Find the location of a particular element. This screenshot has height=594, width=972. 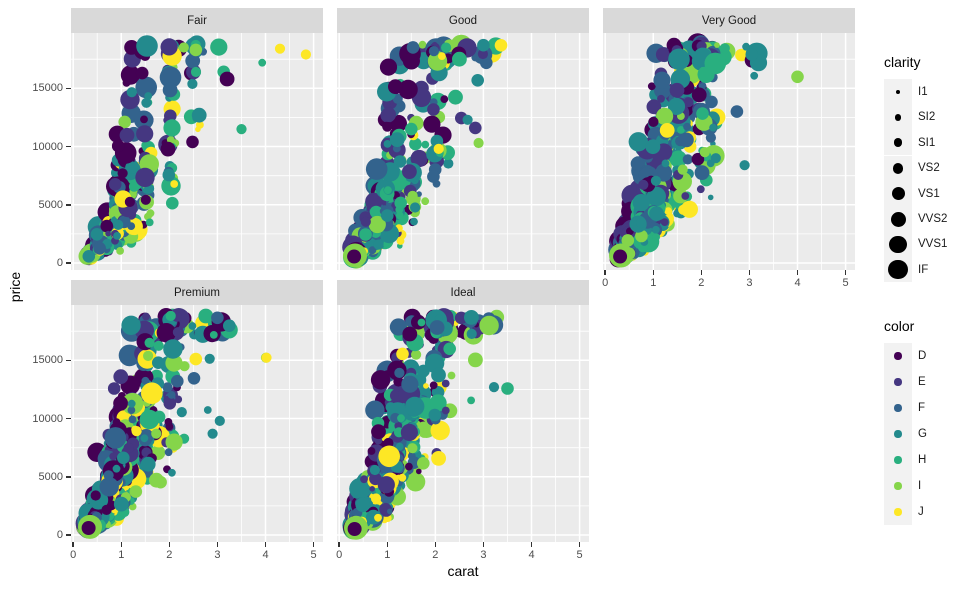

color-legend-label: G is located at coordinates (922, 434).